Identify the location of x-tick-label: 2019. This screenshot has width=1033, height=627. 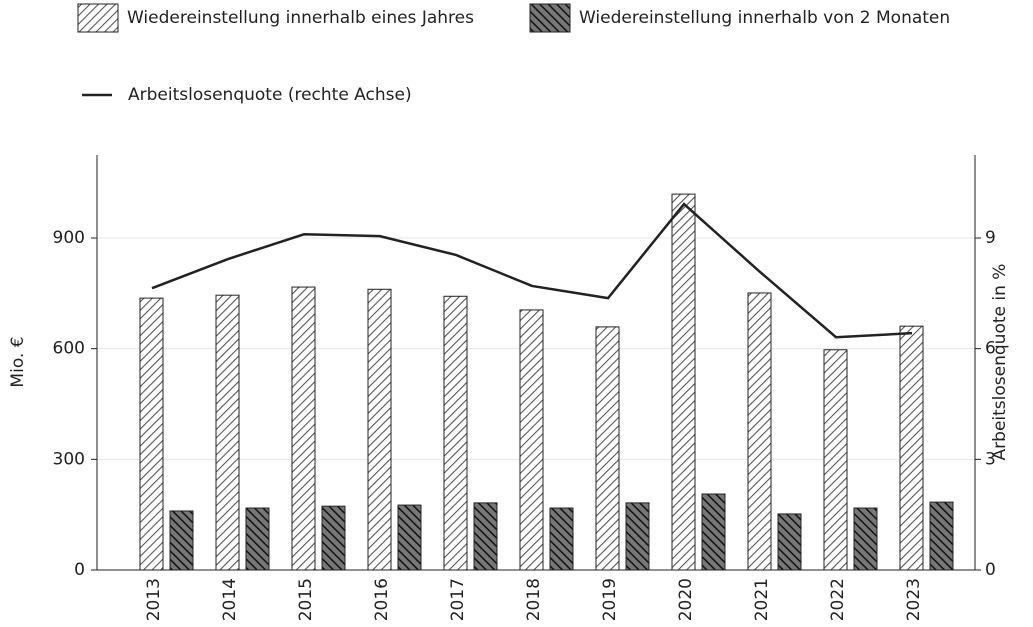
(610, 599).